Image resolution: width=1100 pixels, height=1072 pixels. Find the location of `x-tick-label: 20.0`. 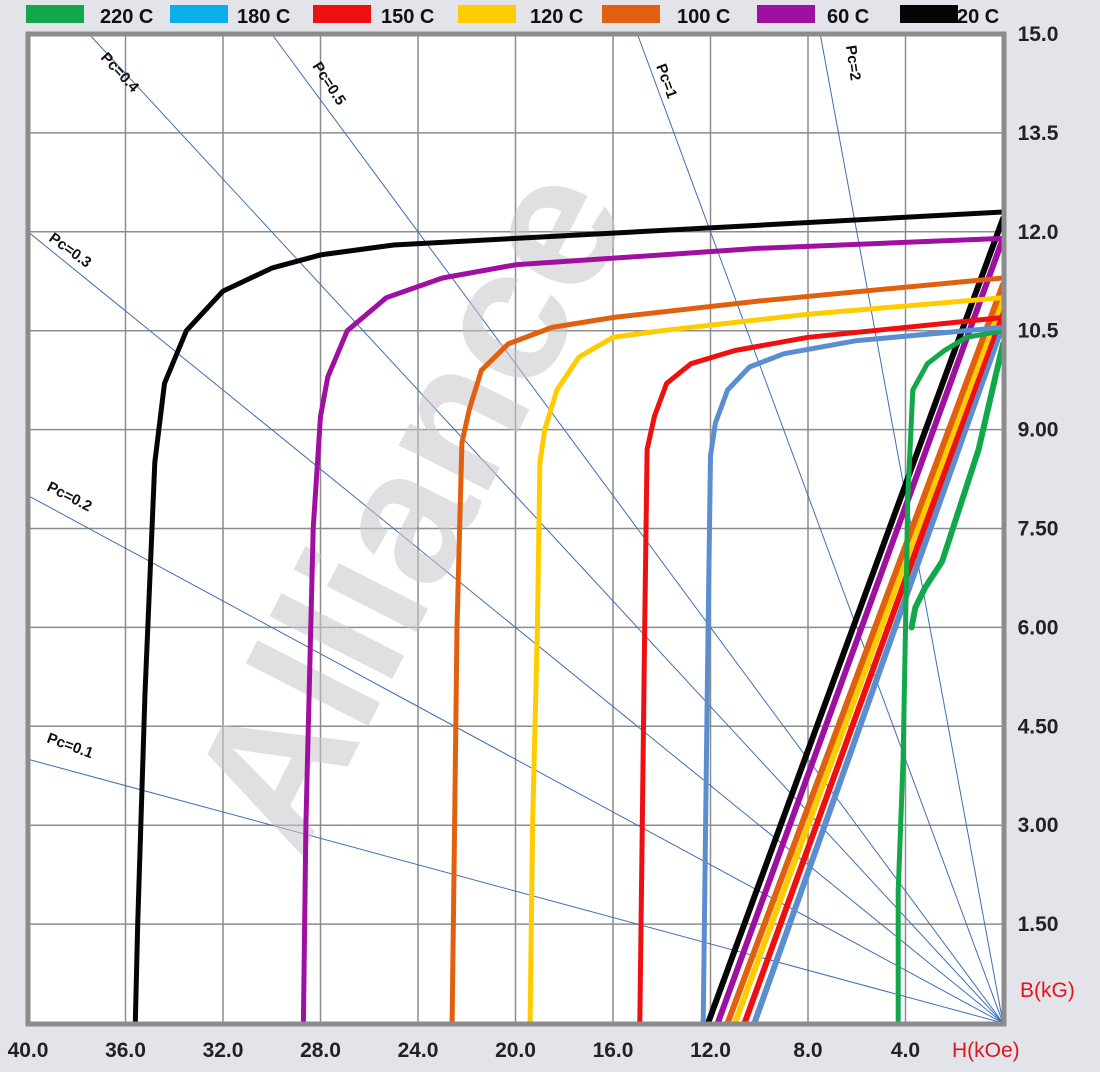

x-tick-label: 20.0 is located at coordinates (515, 1050).